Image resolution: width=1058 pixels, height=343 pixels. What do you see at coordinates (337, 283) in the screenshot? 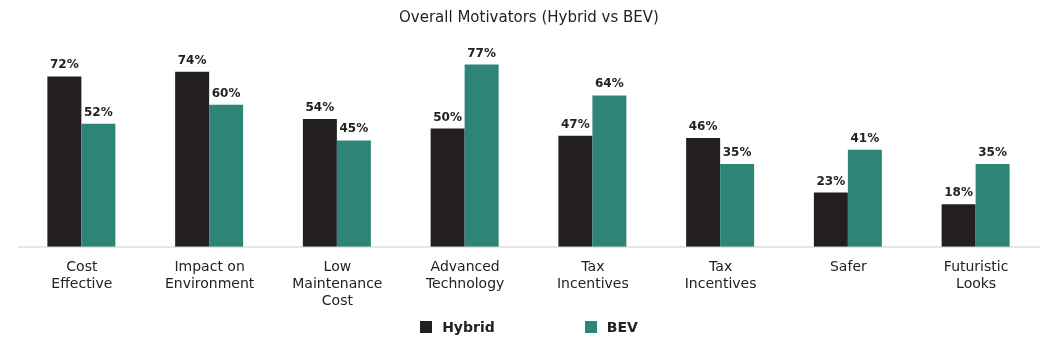
I see `x-tick-label: Low Maintenance Cost` at bounding box center [337, 283].